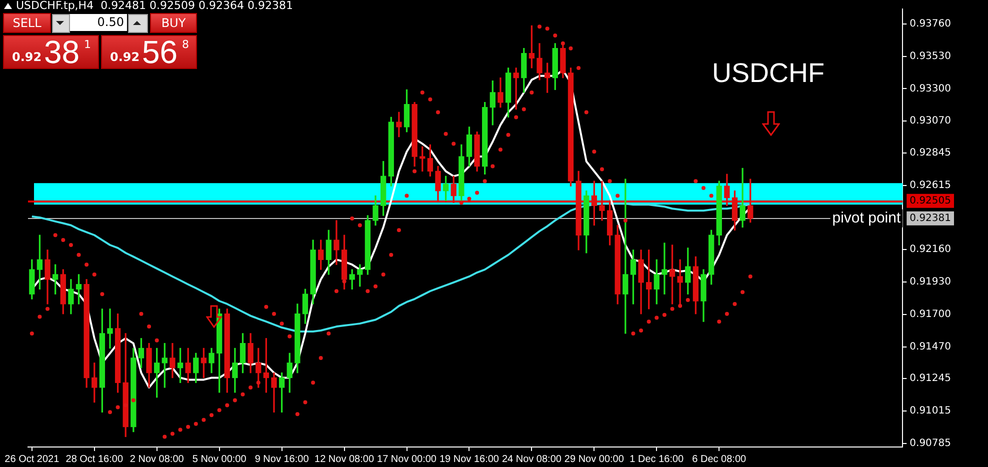  Describe the element at coordinates (931, 346) in the screenshot. I see `y-tick-label: 0.91470` at that location.